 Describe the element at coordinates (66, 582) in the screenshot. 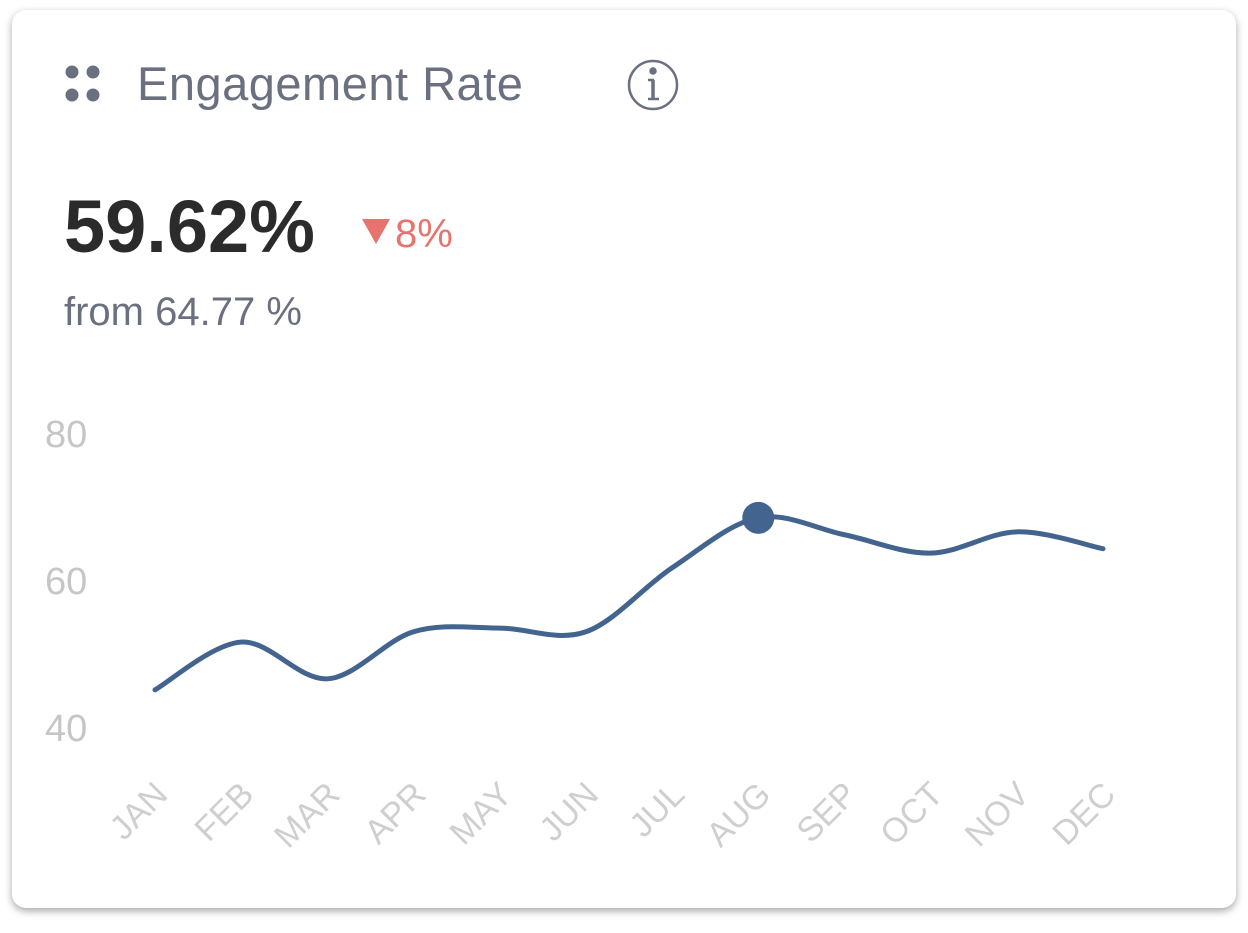

I see `y-tick-label: 60` at that location.